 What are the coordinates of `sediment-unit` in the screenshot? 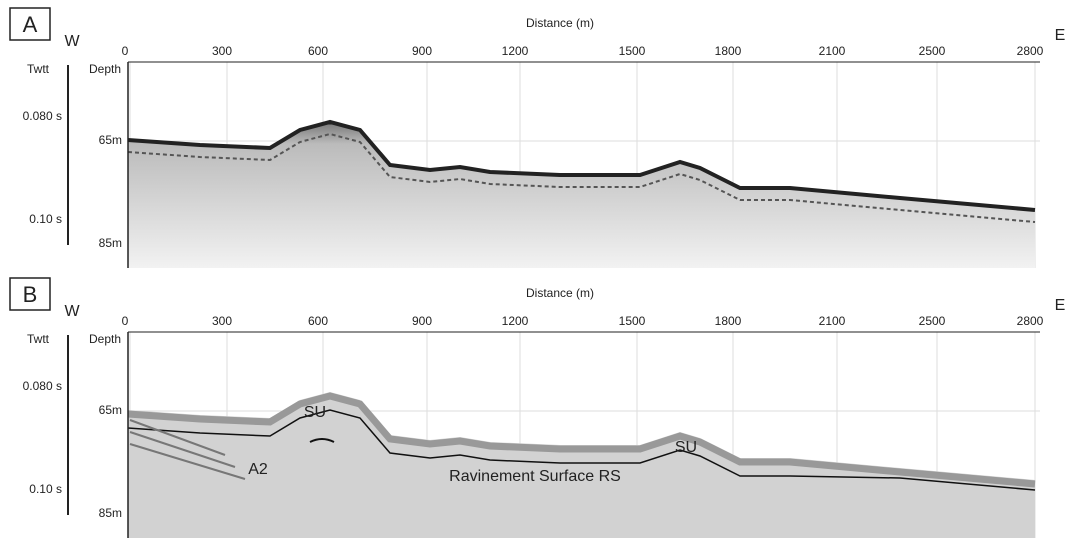 It's located at (581, 440).